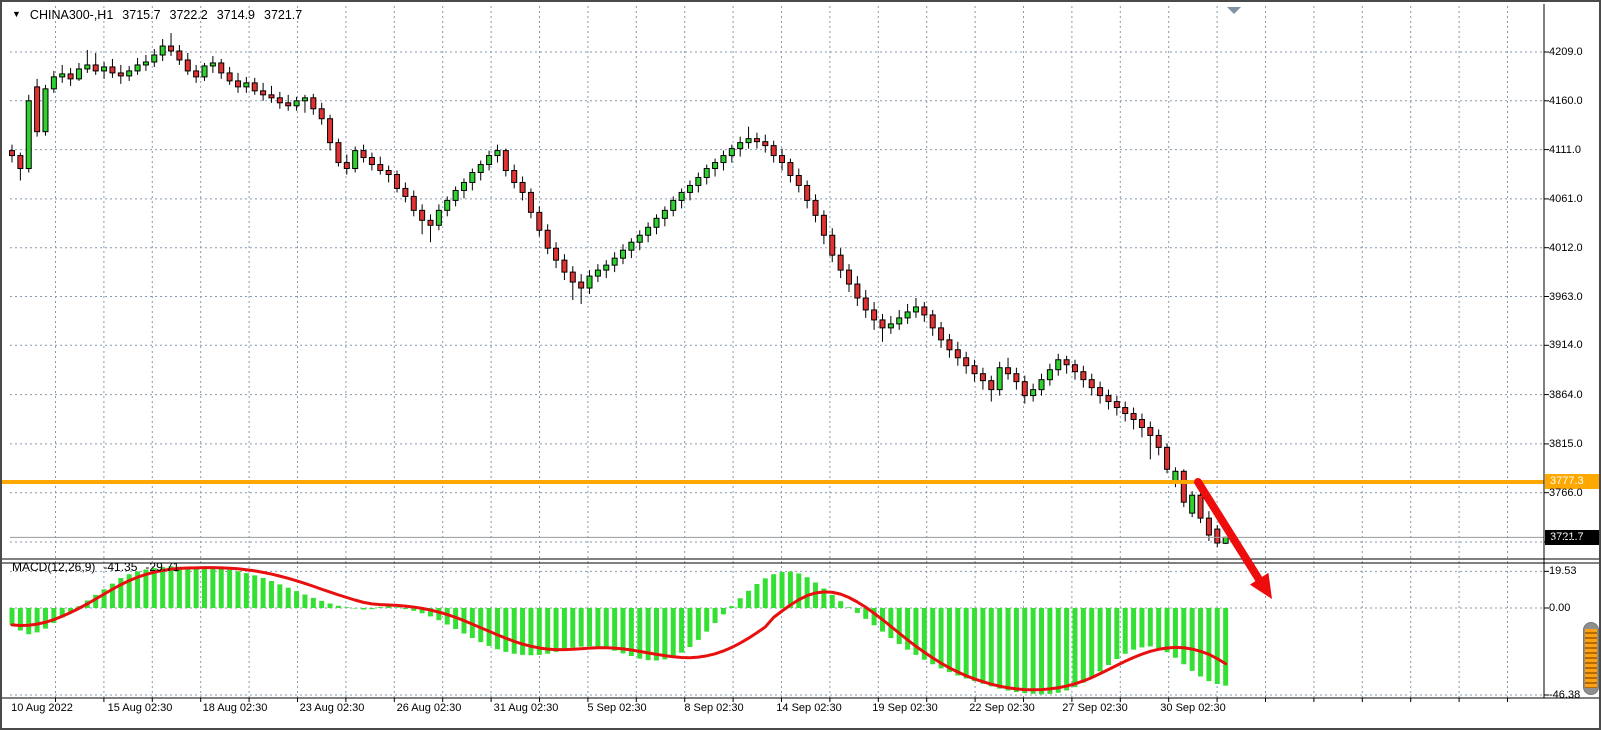 This screenshot has width=1601, height=730. Describe the element at coordinates (1566, 100) in the screenshot. I see `price-axis-label: 4160.0` at that location.